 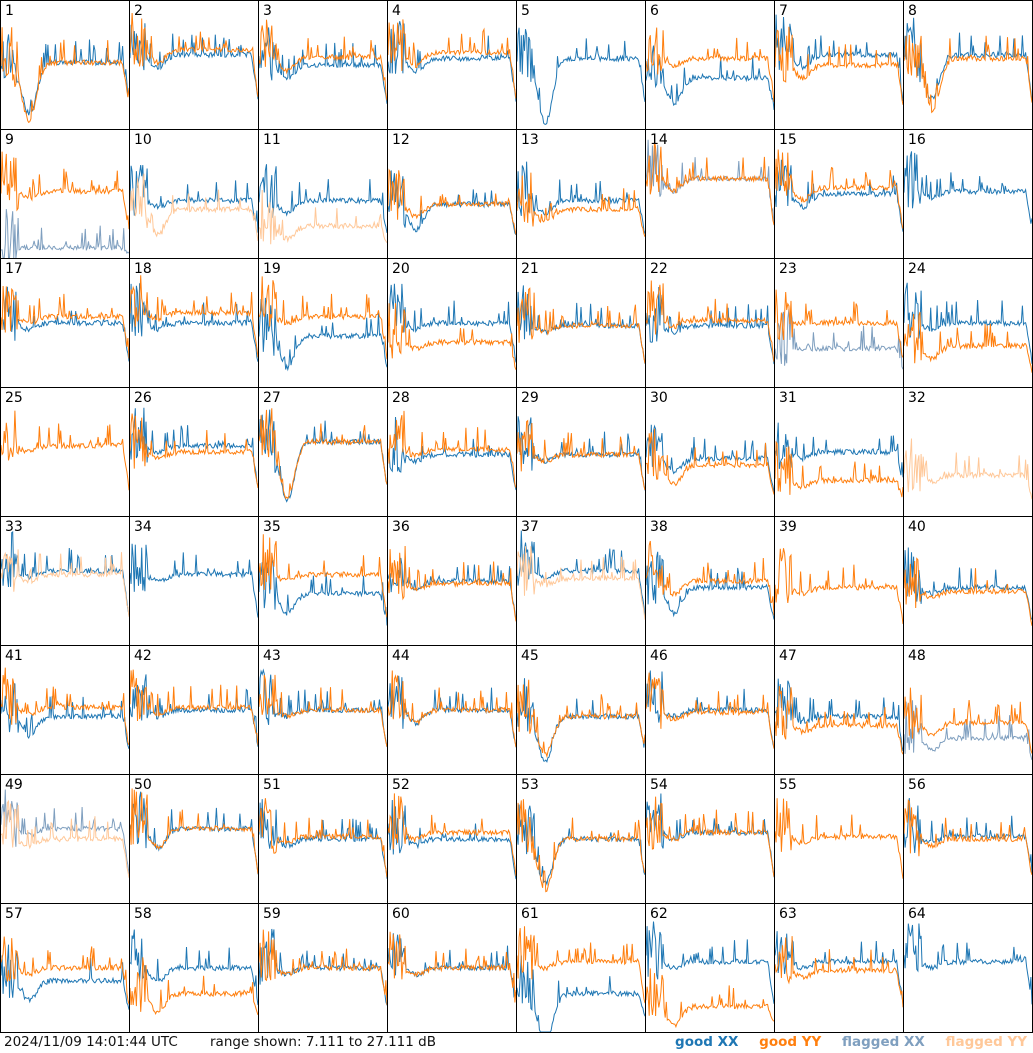 What do you see at coordinates (138, 11) in the screenshot?
I see `panel-number: 2` at bounding box center [138, 11].